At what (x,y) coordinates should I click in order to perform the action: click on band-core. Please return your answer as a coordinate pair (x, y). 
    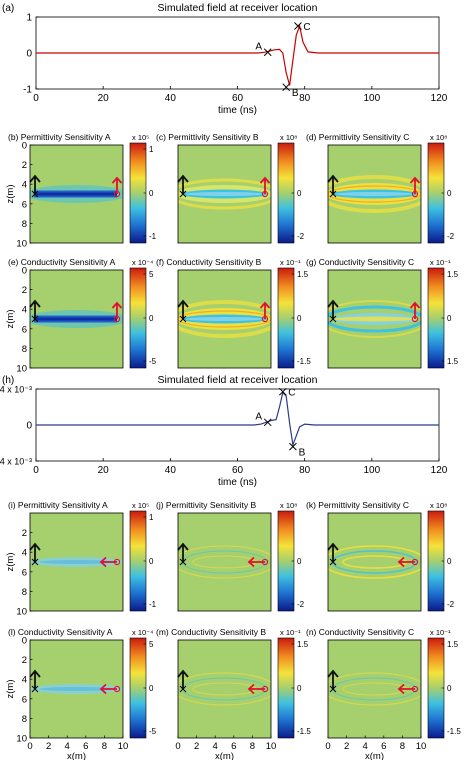
    Looking at the image, I should click on (75, 194).